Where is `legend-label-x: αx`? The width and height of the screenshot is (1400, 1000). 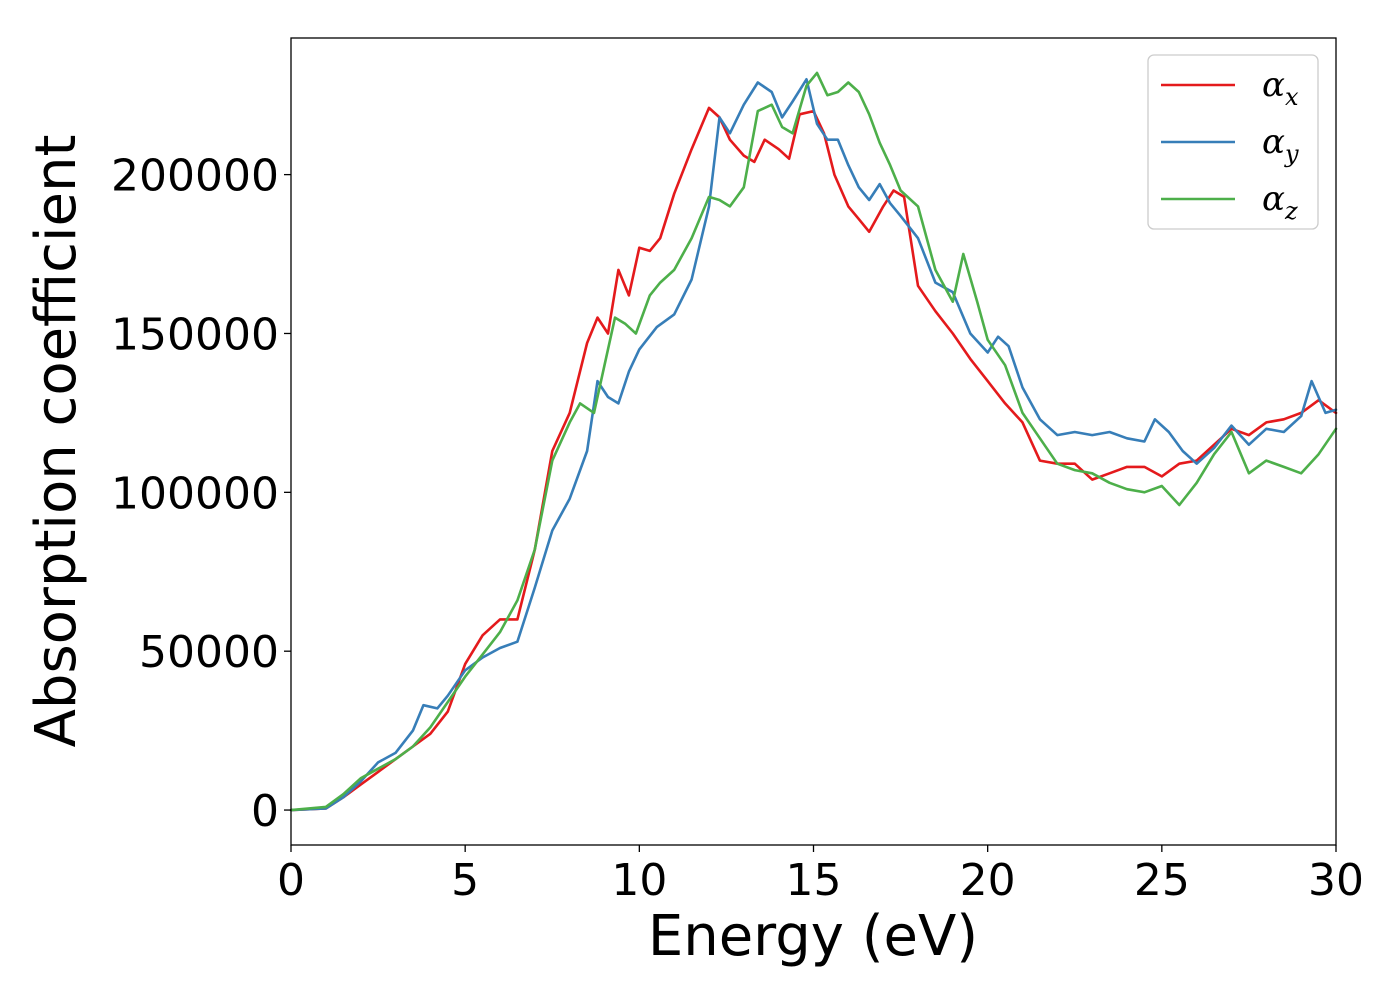
legend-label-x: αx is located at coordinates (1280, 88).